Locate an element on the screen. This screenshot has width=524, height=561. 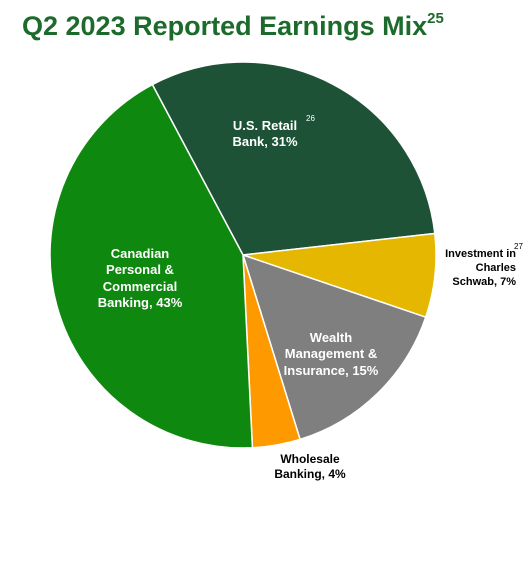
slice-label: Wealth Management & Insurance, 15% is located at coordinates (331, 354).